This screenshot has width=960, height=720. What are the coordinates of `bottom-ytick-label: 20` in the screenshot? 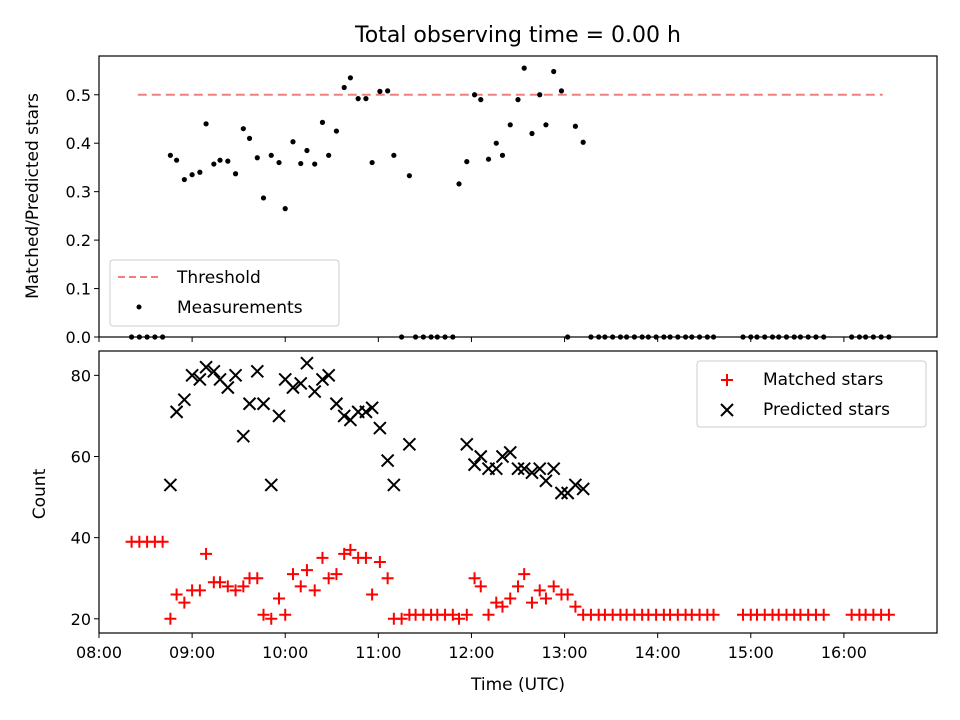 It's located at (81, 619).